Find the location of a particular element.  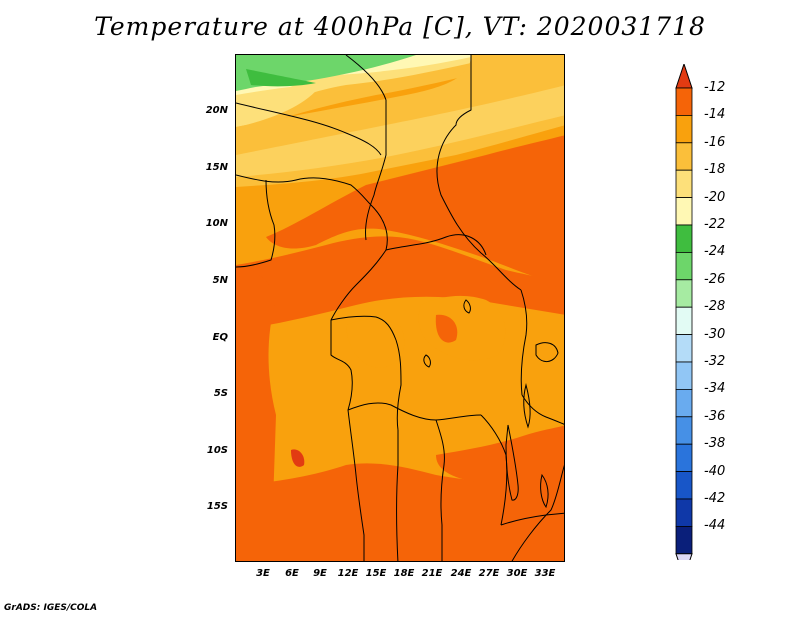

colorbar-label: -28 is located at coordinates (715, 307).